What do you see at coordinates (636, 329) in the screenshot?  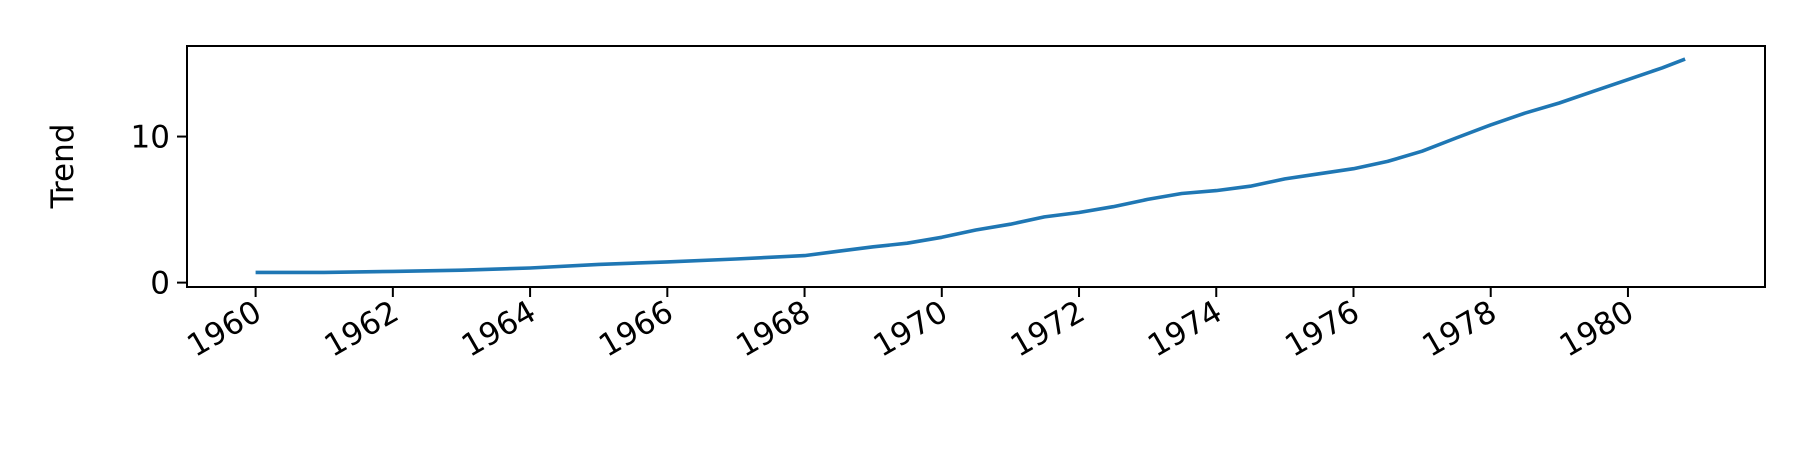 I see `x-tick-label: 1966` at bounding box center [636, 329].